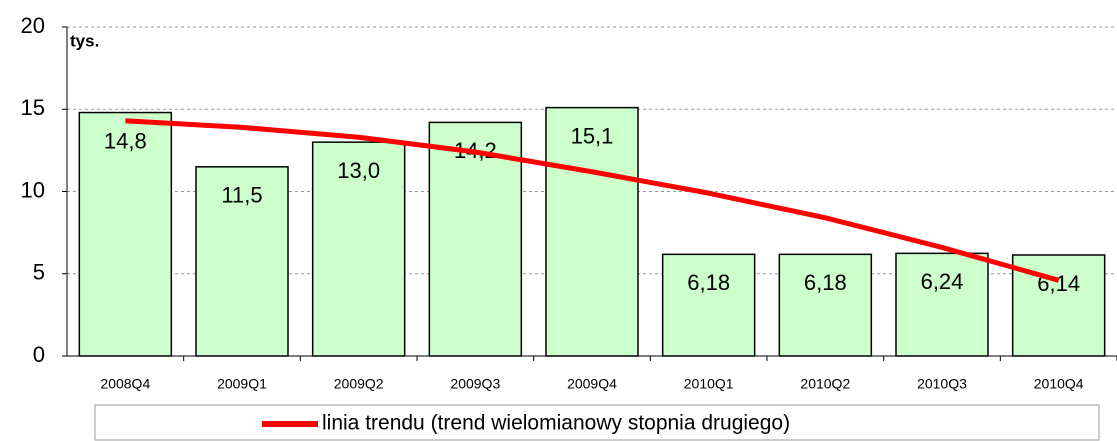 The height and width of the screenshot is (441, 1117). Describe the element at coordinates (242, 384) in the screenshot. I see `x-tick-label: 2009Q1` at that location.